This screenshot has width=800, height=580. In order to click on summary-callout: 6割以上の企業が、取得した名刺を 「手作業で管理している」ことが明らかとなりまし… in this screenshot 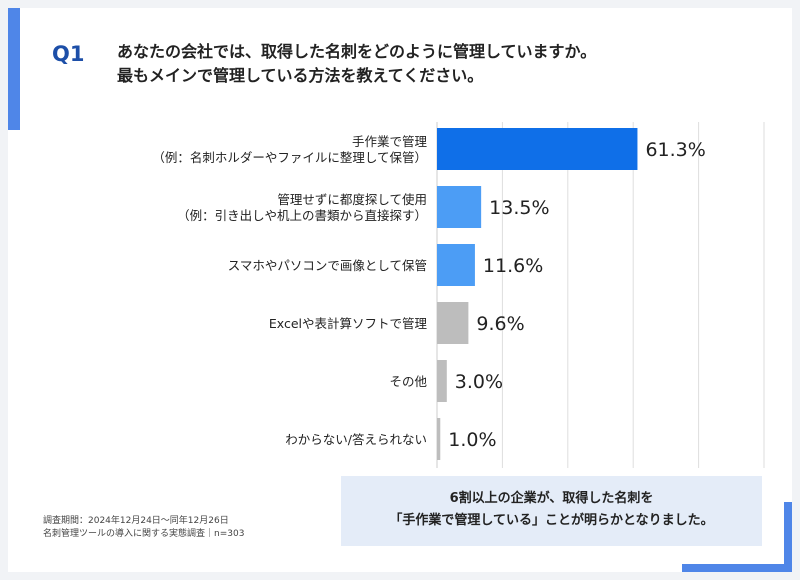, I will do `click(551, 511)`.